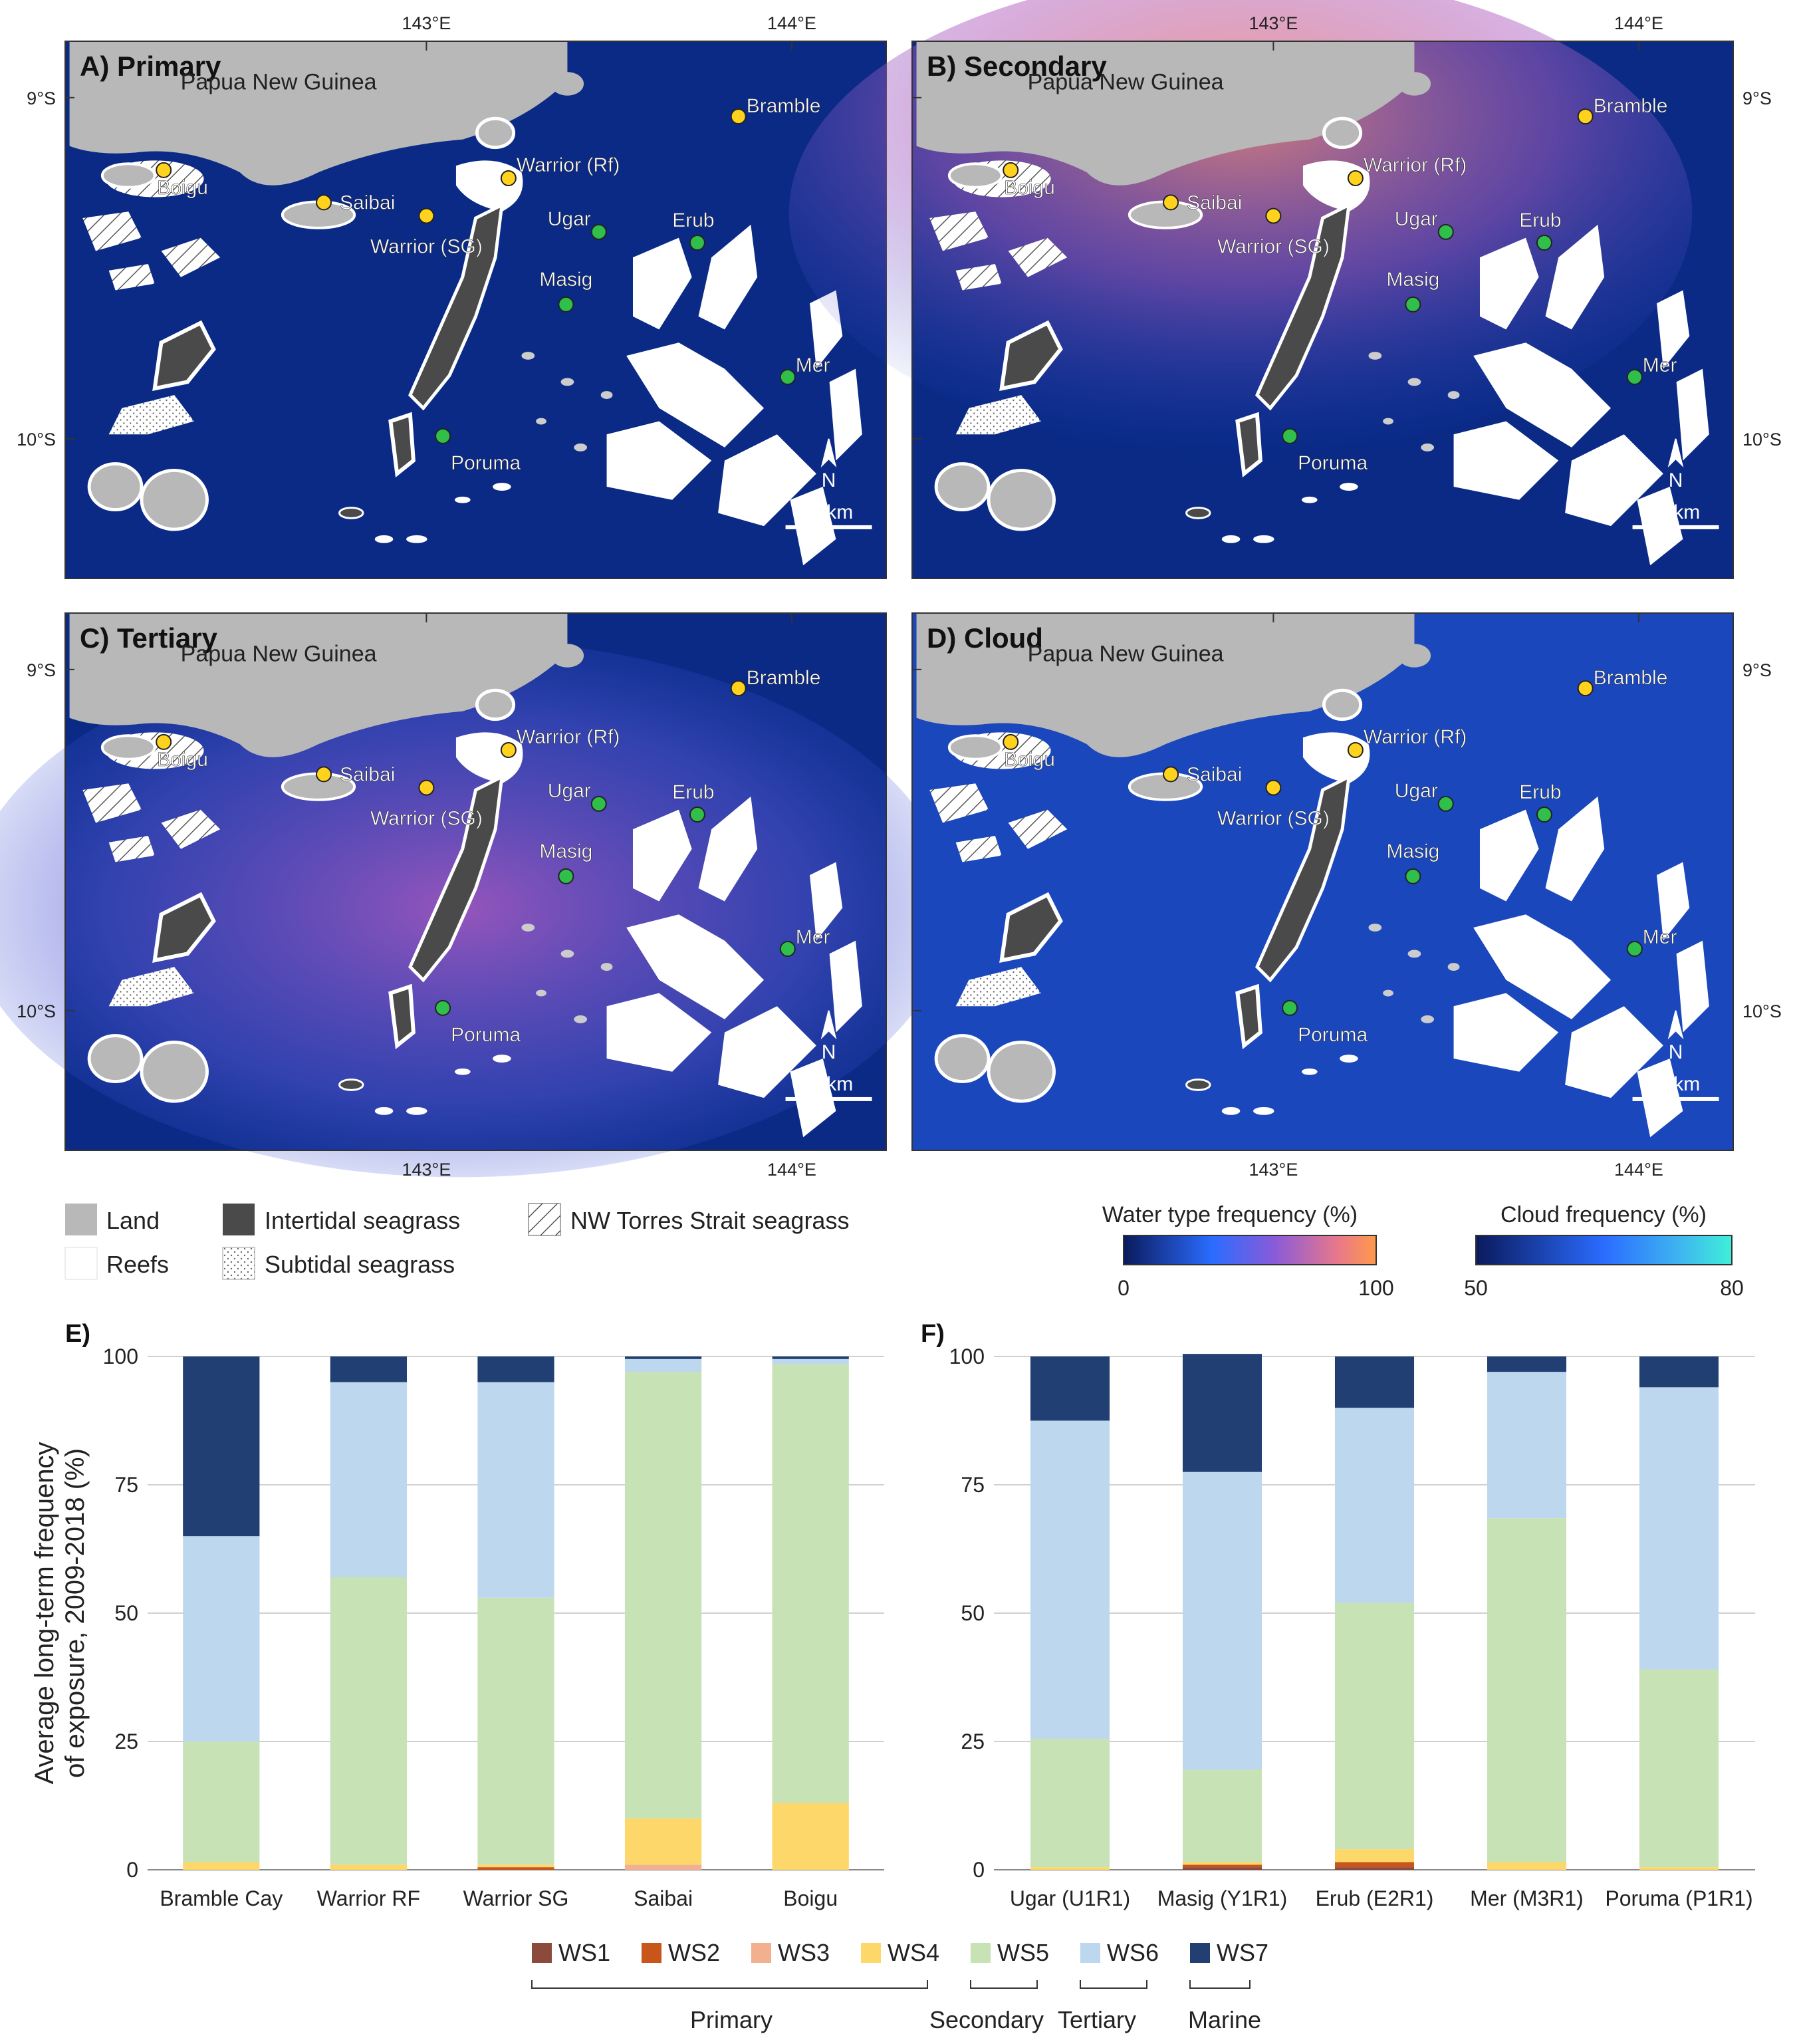  I want to click on colorbar-max: 80, so click(1732, 1288).